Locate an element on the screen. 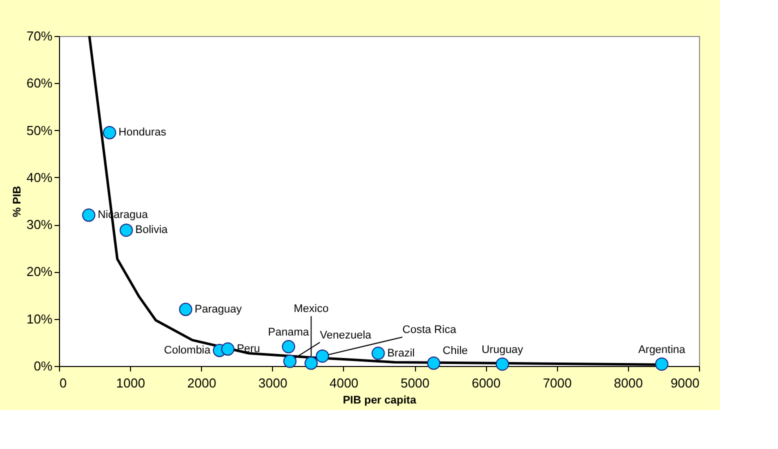 This screenshot has width=778, height=449. y-axis-title: % PIB is located at coordinates (17, 202).